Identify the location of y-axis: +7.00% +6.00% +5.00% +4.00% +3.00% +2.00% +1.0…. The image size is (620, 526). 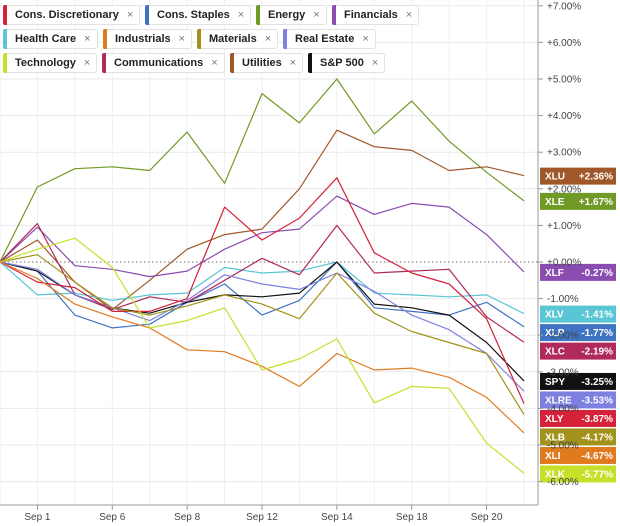
(559, 252).